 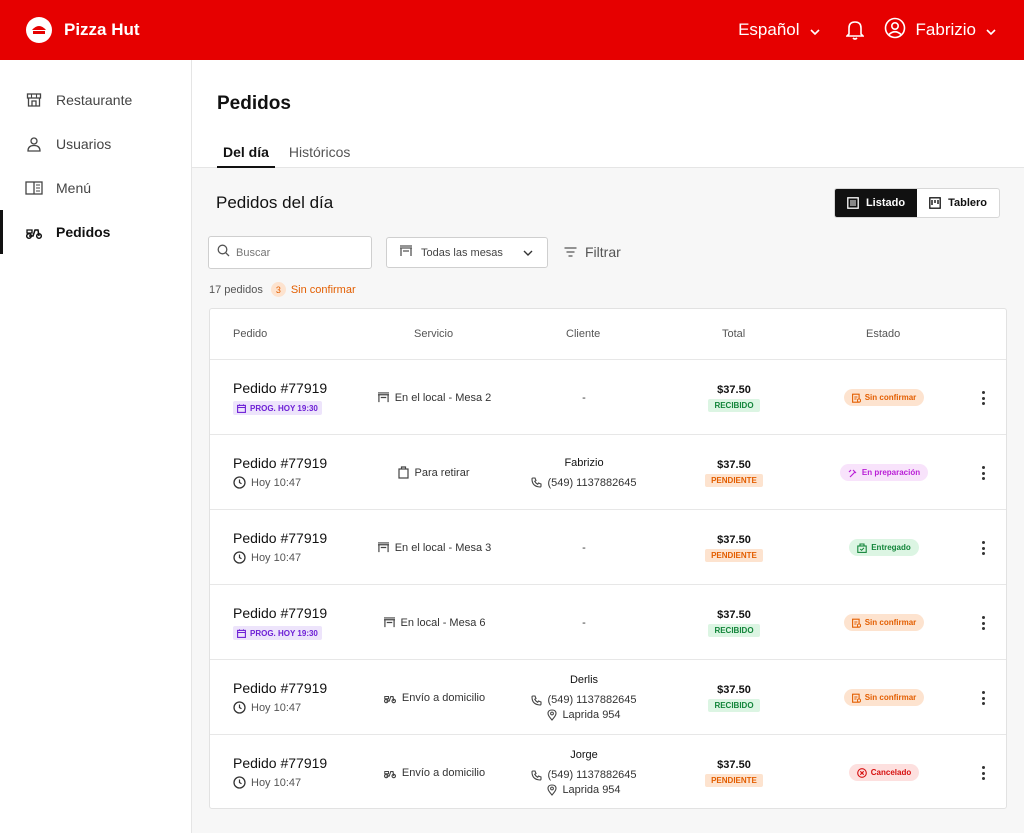 What do you see at coordinates (467, 252) in the screenshot?
I see `table-select: Todas las mesas` at bounding box center [467, 252].